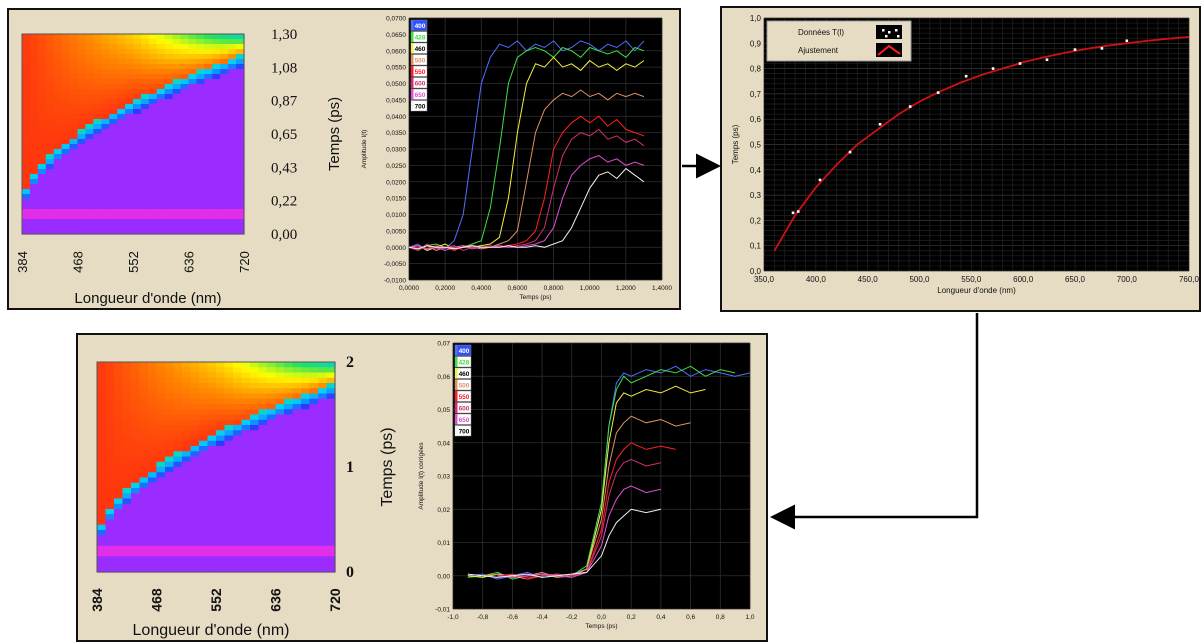  I want to click on y-tick-label: 0,7, so click(756, 94).